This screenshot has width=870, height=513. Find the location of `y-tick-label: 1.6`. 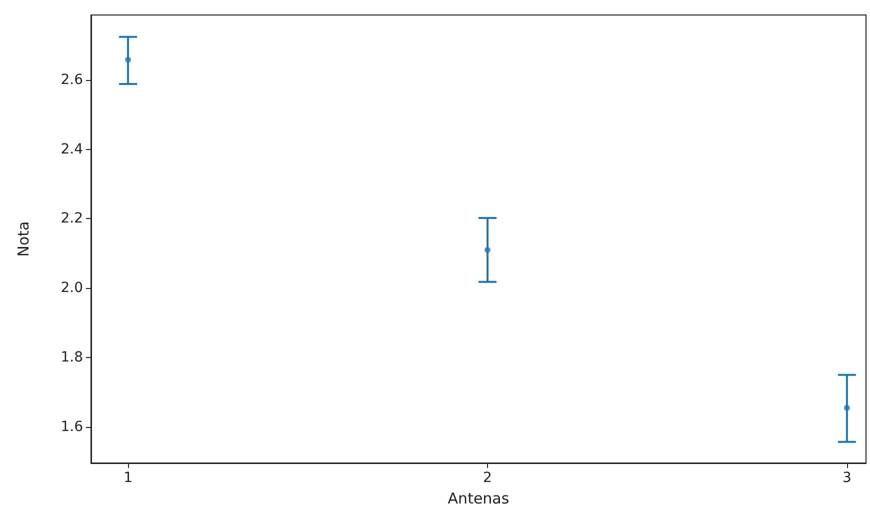

y-tick-label: 1.6 is located at coordinates (72, 426).